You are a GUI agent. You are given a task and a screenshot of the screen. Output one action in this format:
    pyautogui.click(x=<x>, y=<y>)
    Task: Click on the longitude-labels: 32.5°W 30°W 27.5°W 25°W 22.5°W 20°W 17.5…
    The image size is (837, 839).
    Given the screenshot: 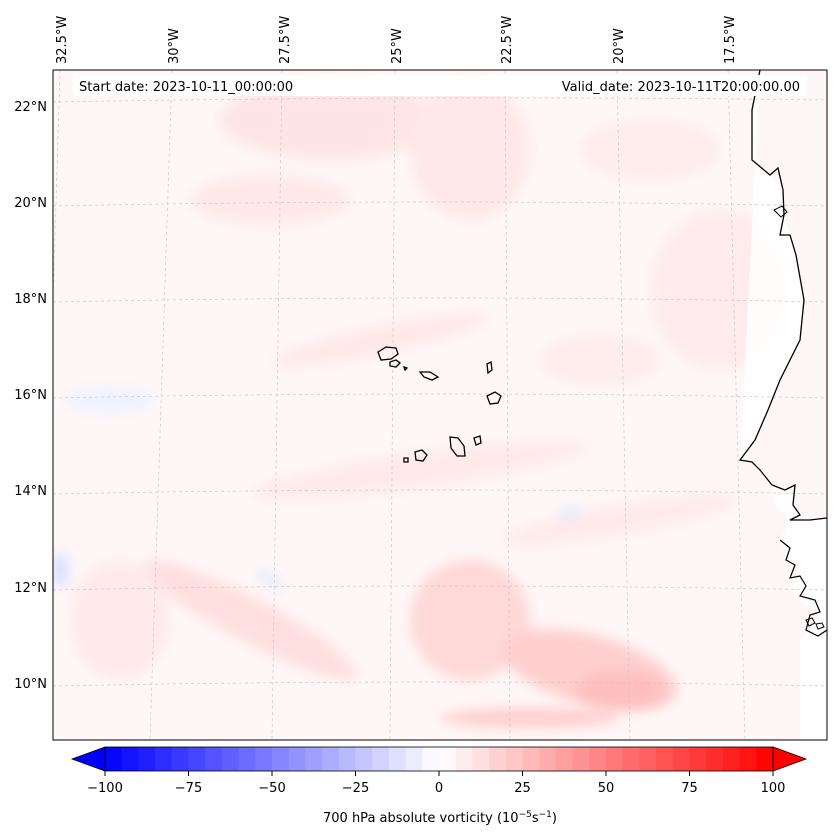 What is the action you would take?
    pyautogui.click(x=396, y=40)
    